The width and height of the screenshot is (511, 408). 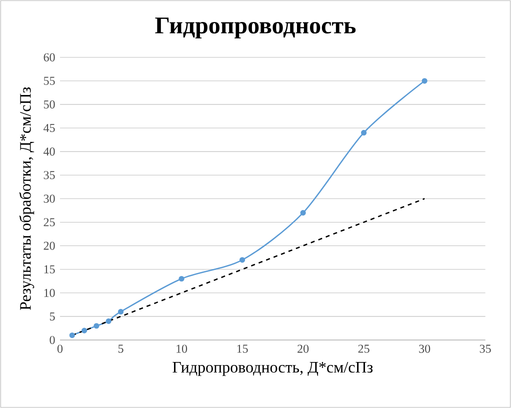 What do you see at coordinates (49, 104) in the screenshot?
I see `y-tick-label: 50` at bounding box center [49, 104].